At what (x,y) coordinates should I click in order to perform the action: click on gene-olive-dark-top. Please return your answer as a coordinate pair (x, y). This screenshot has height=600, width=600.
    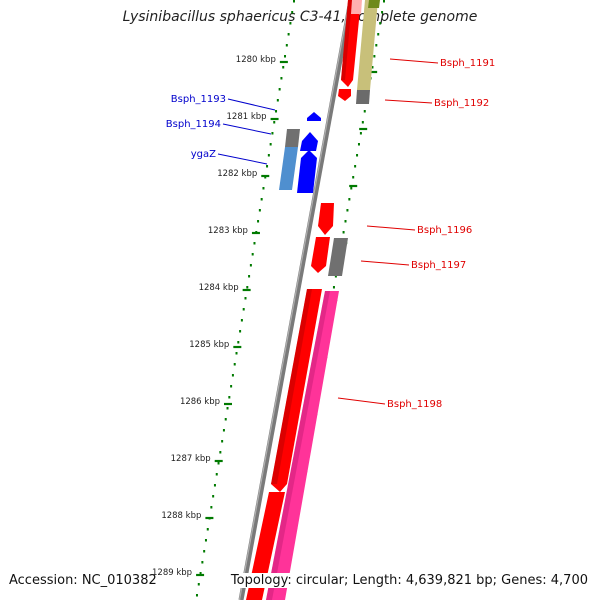
    Looking at the image, I should click on (374, 4).